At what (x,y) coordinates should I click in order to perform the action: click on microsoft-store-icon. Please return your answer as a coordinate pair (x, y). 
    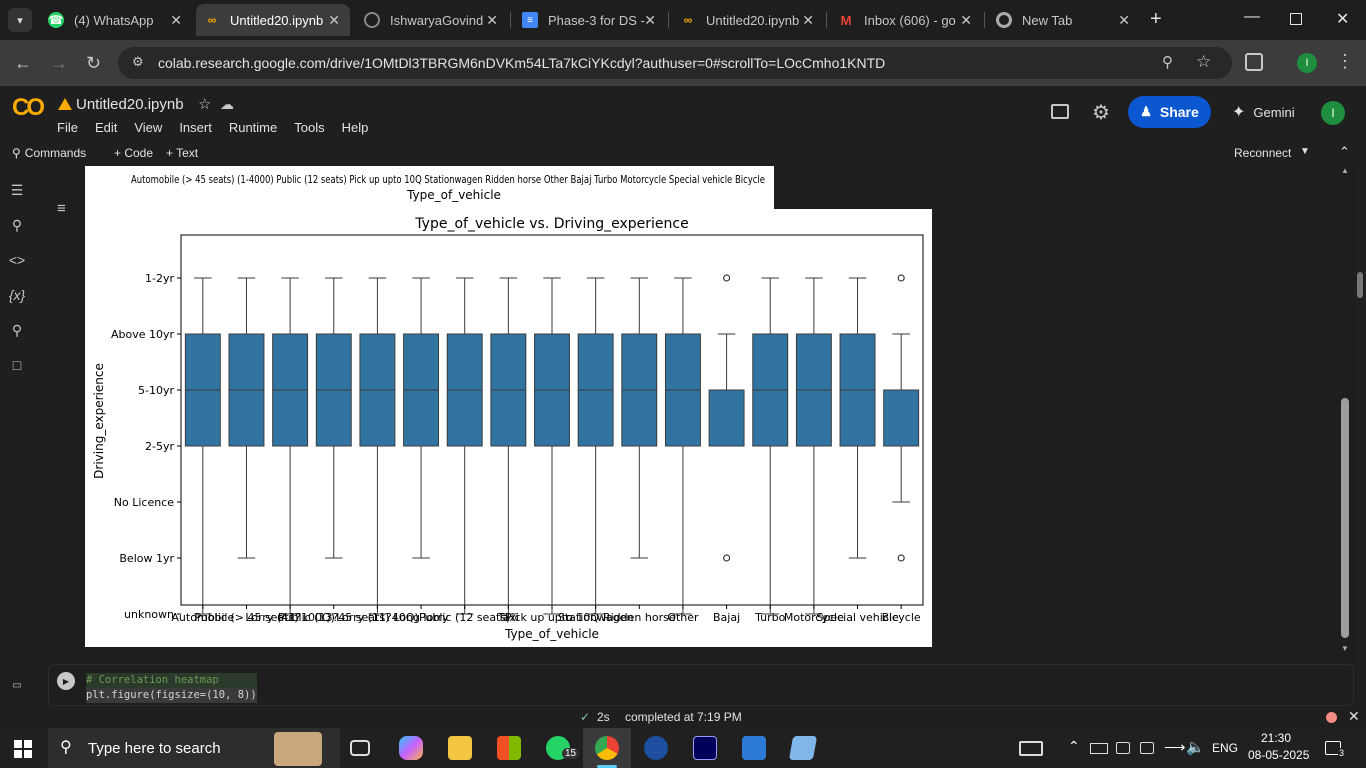
    Looking at the image, I should click on (509, 748).